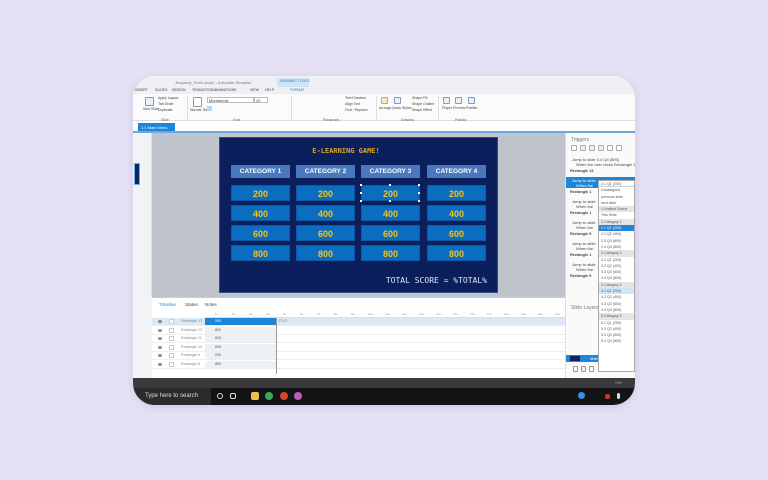 Image resolution: width=768 pixels, height=480 pixels. I want to click on volume-icon, so click(618, 396).